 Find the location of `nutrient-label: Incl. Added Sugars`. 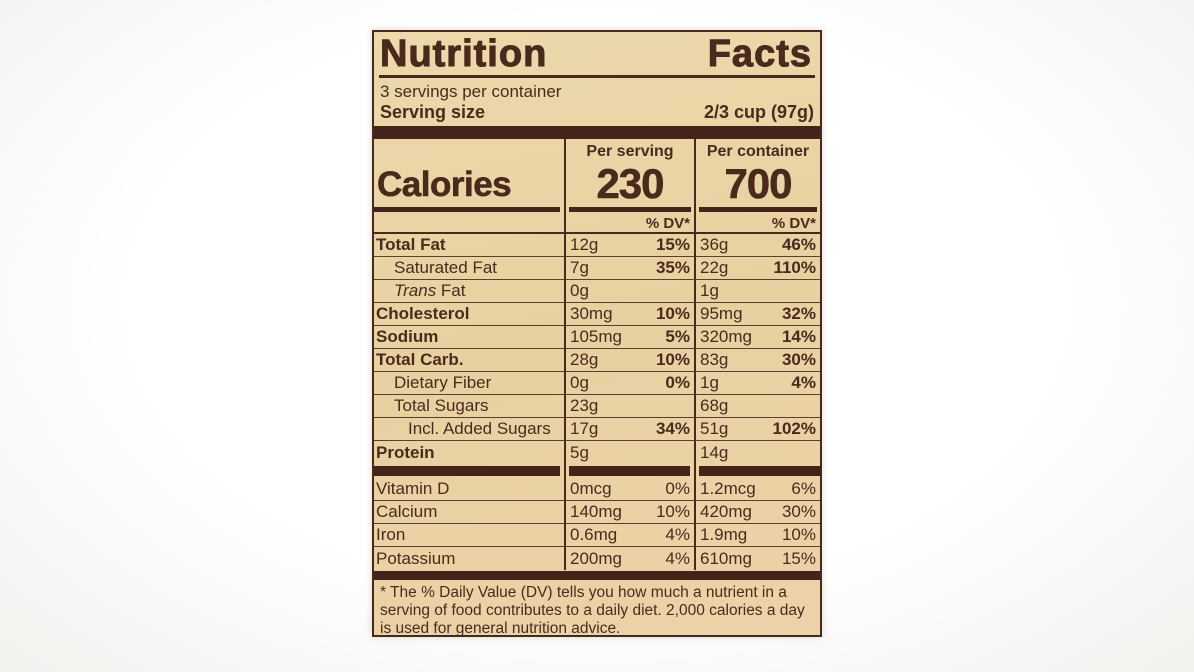

nutrient-label: Incl. Added Sugars is located at coordinates (479, 428).